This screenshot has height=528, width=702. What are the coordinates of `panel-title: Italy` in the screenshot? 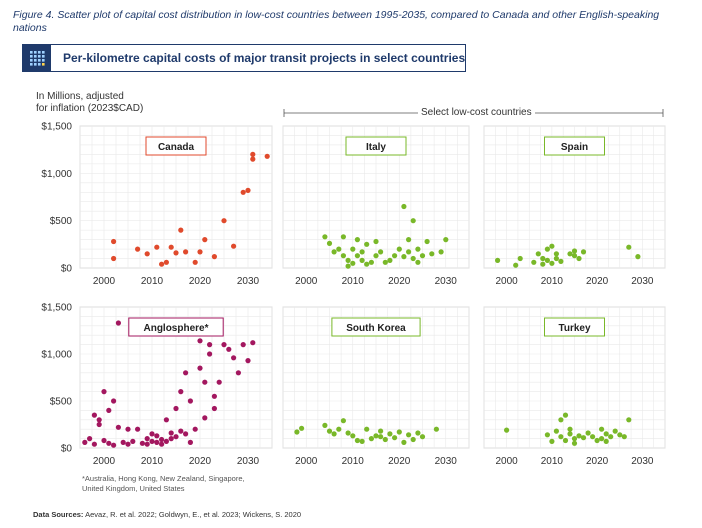 It's located at (376, 147).